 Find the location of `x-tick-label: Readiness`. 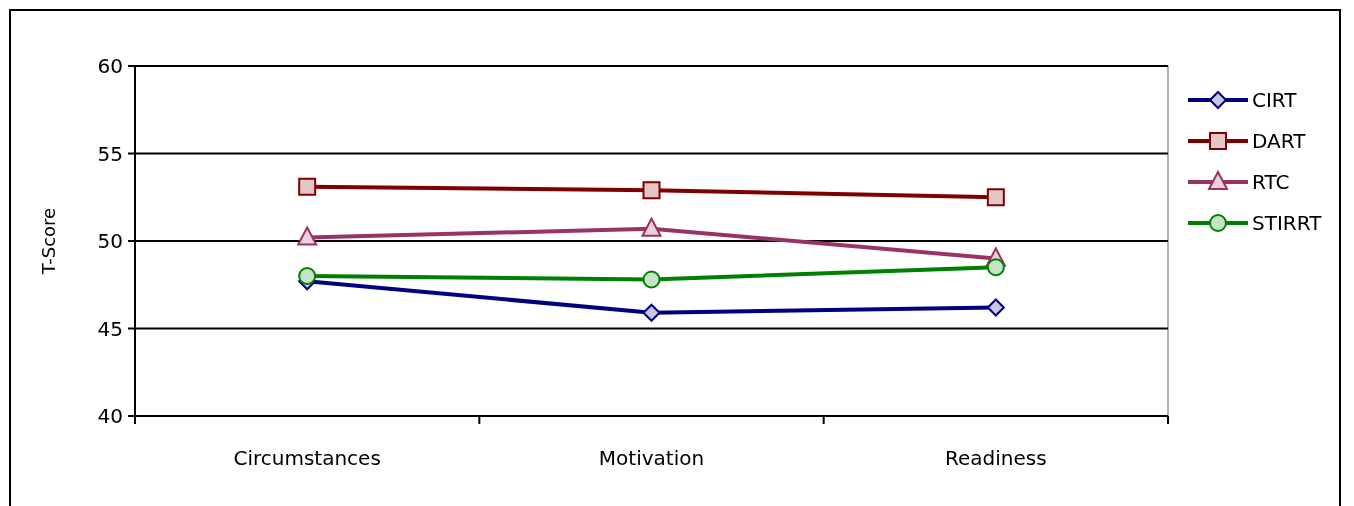

x-tick-label: Readiness is located at coordinates (996, 458).